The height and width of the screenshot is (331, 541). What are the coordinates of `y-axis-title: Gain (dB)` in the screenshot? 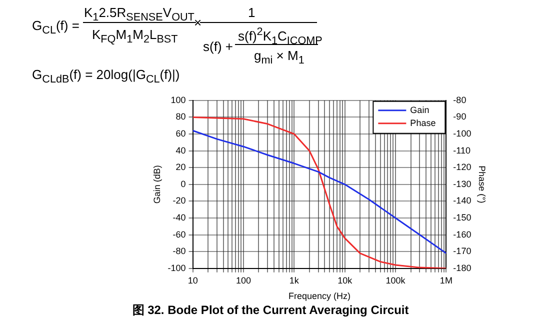 It's located at (157, 184).